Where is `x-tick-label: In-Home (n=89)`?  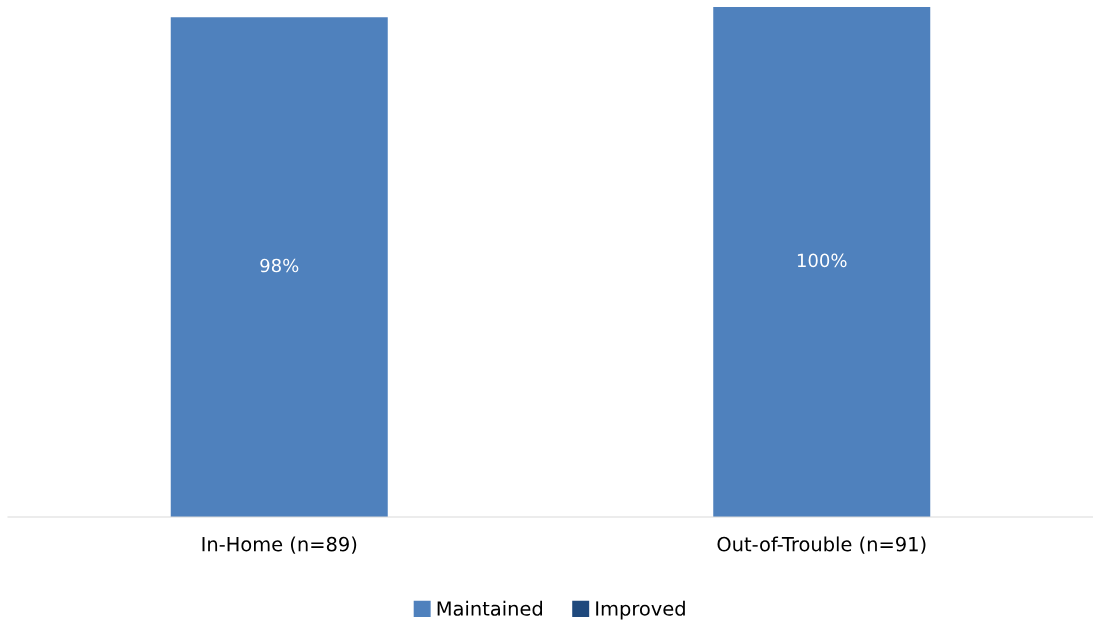
x-tick-label: In-Home (n=89) is located at coordinates (279, 545).